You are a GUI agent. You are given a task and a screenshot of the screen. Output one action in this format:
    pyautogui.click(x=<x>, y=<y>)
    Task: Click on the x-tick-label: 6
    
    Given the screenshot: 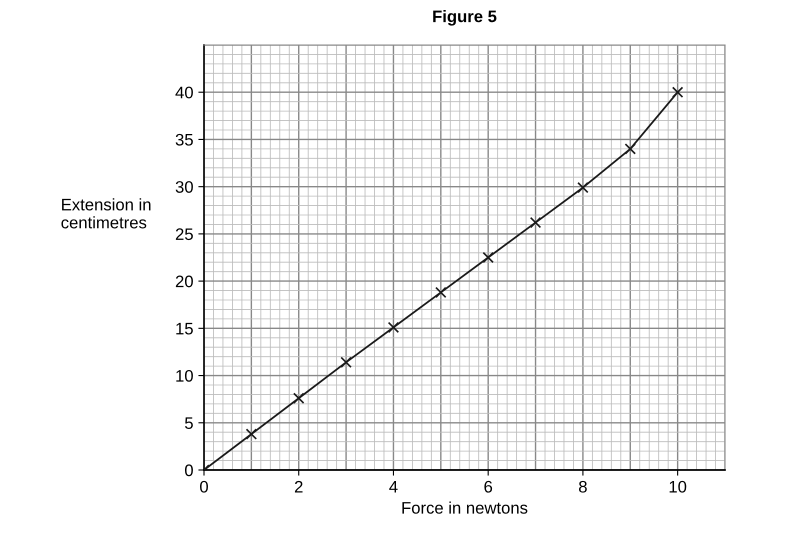 What is the action you would take?
    pyautogui.click(x=488, y=486)
    